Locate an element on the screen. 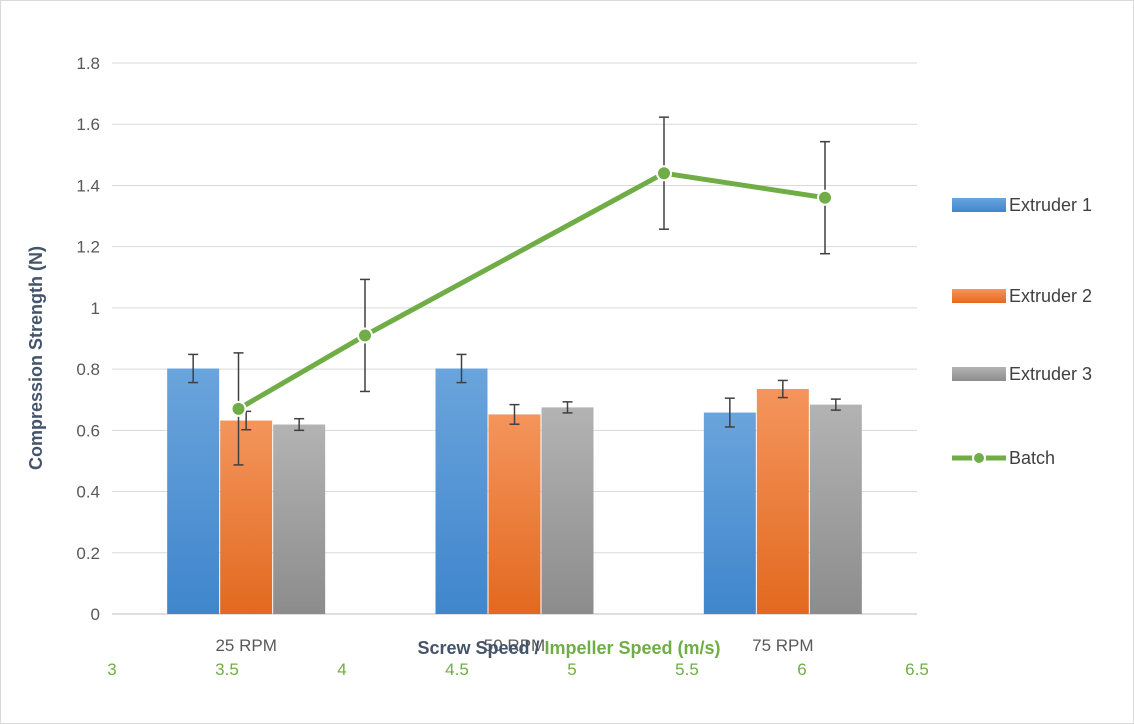 The width and height of the screenshot is (1134, 724). y-tick-label: 0.8 is located at coordinates (88, 369).